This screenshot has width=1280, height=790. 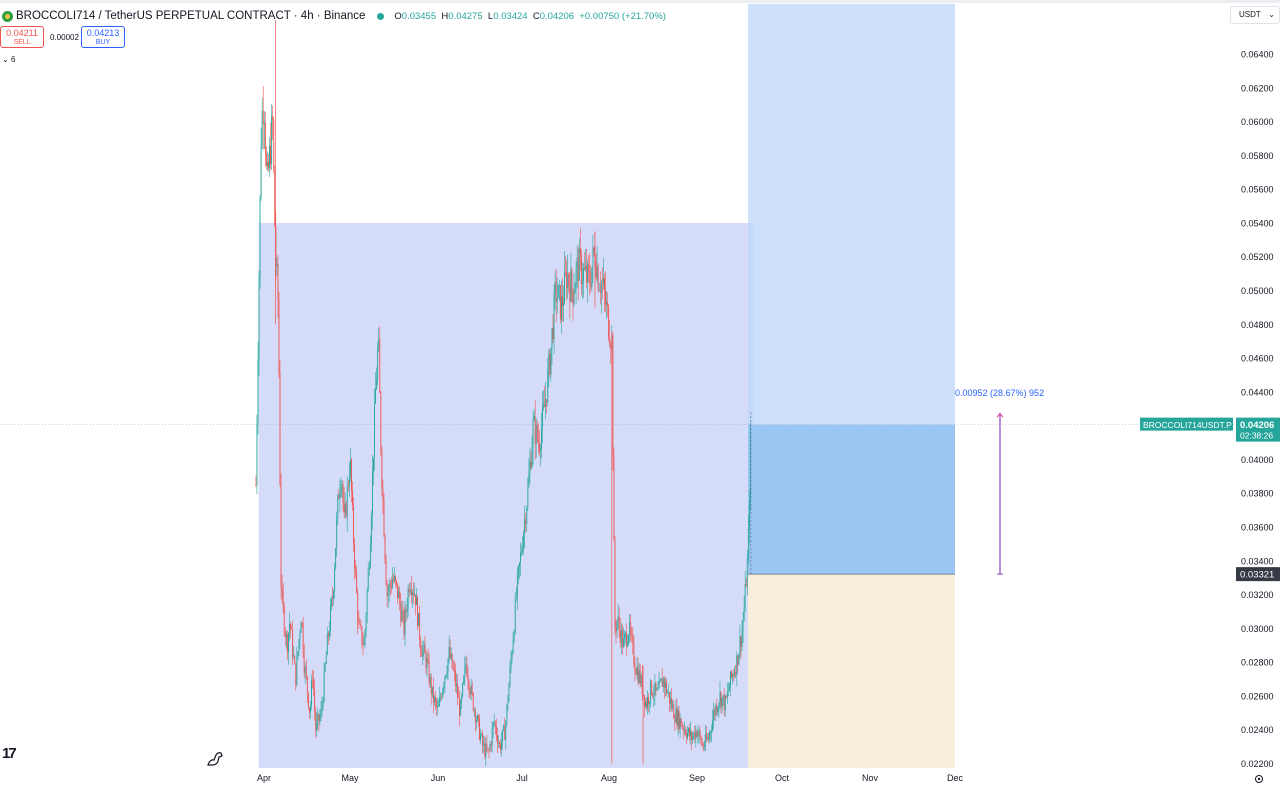 I want to click on y-tick-label: 0.05000, so click(x=1257, y=291).